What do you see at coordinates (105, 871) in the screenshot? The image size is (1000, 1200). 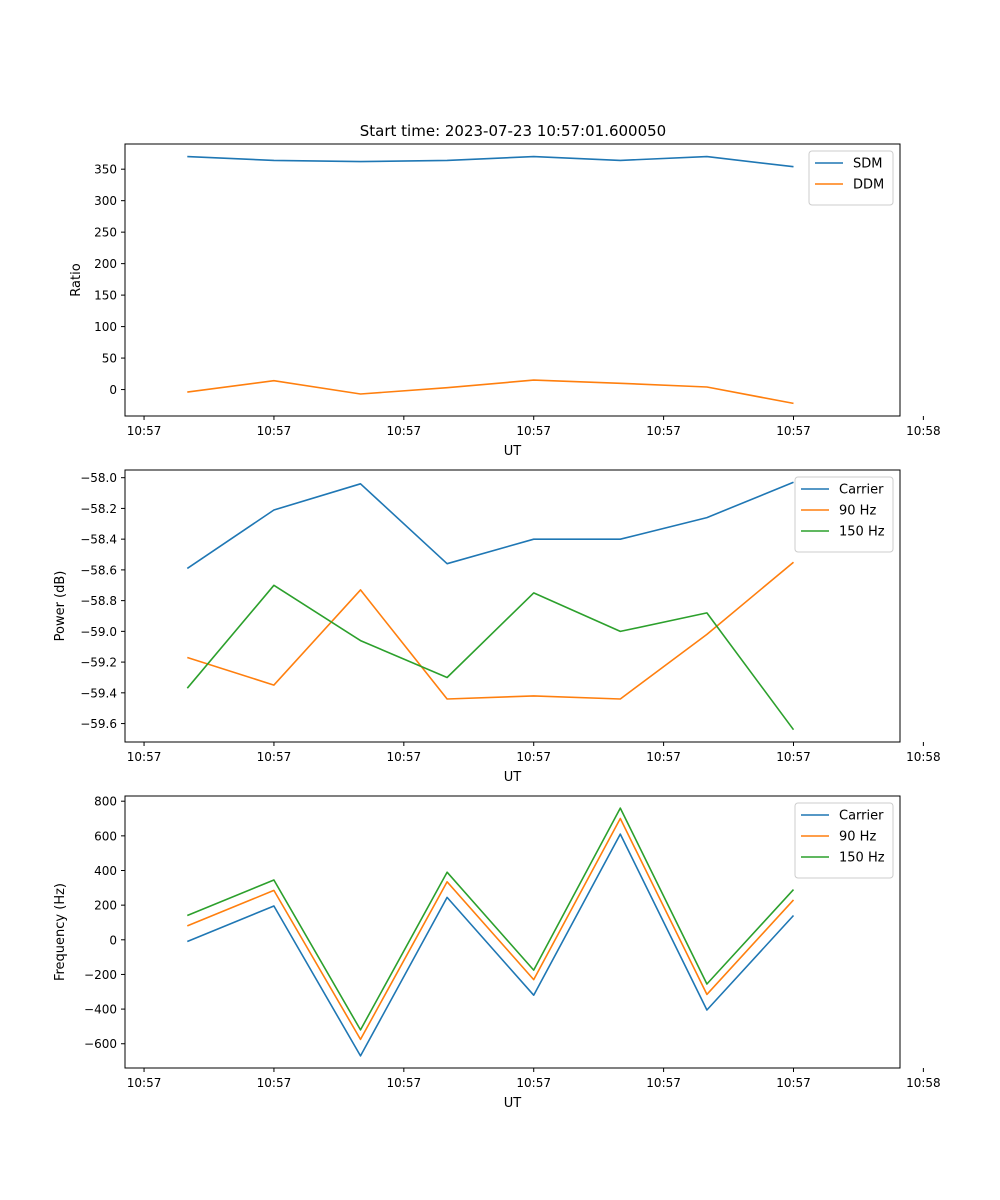 I see `y-tick-label: 400` at bounding box center [105, 871].